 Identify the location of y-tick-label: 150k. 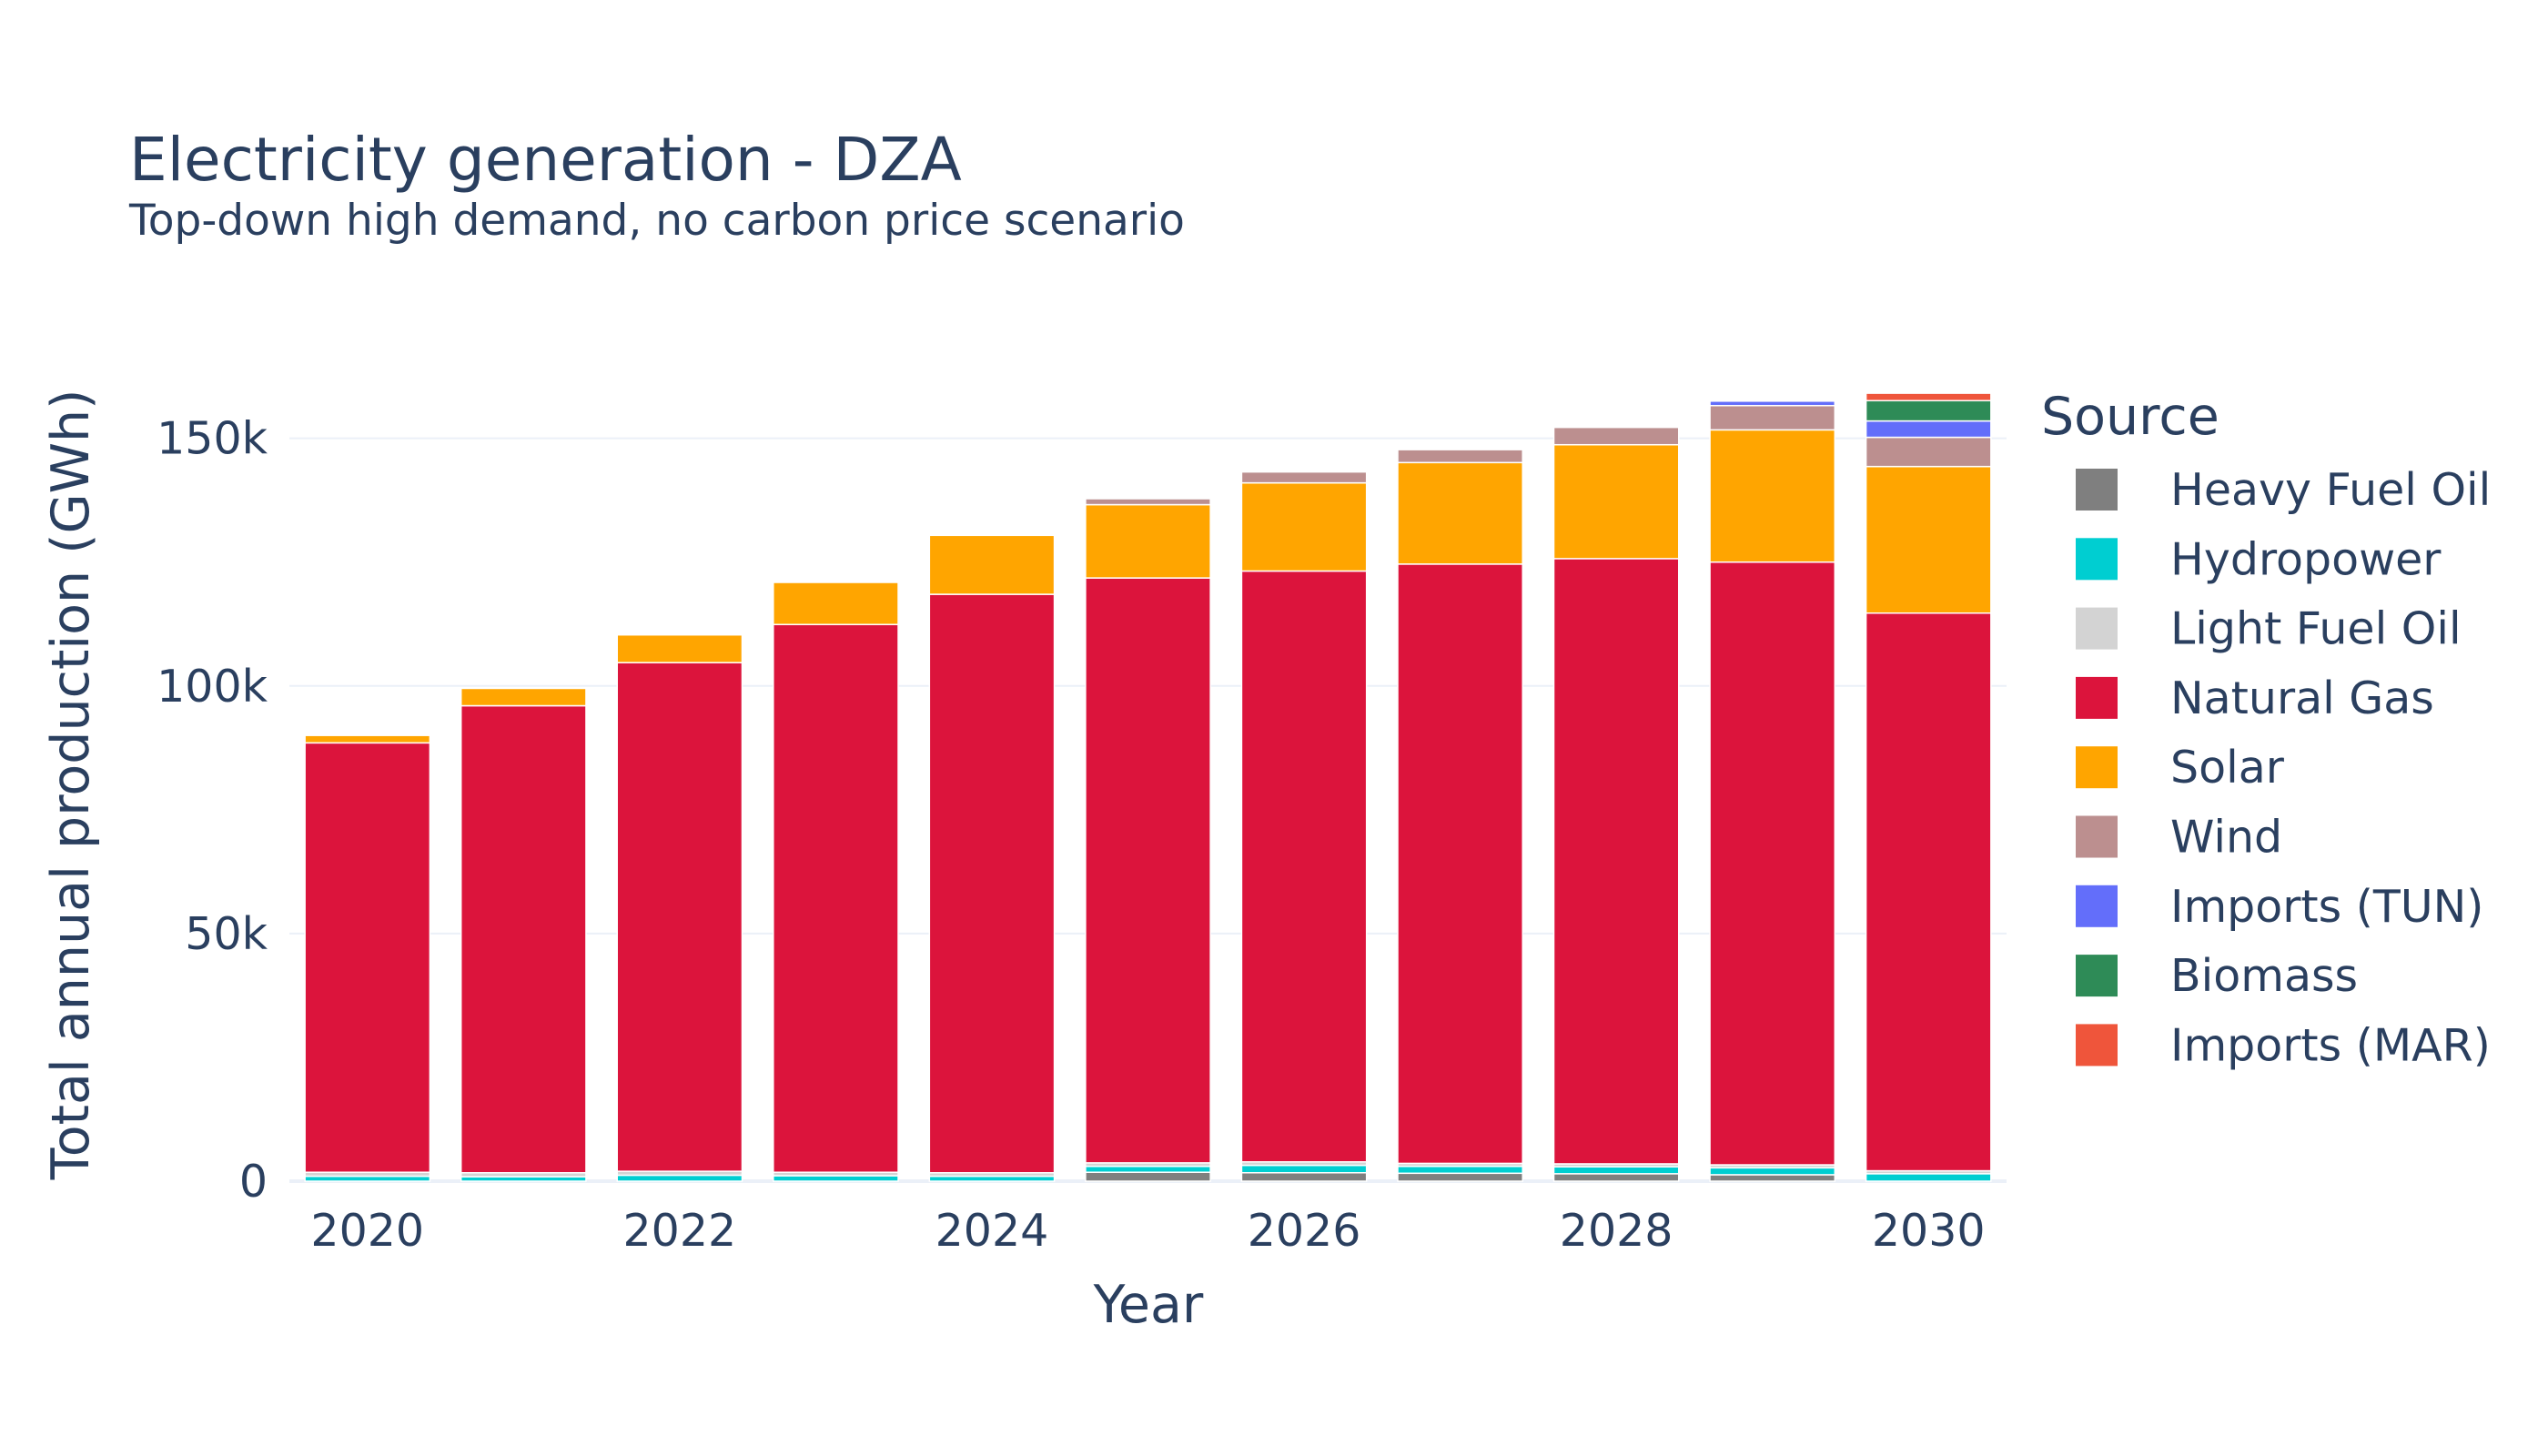
(213, 439).